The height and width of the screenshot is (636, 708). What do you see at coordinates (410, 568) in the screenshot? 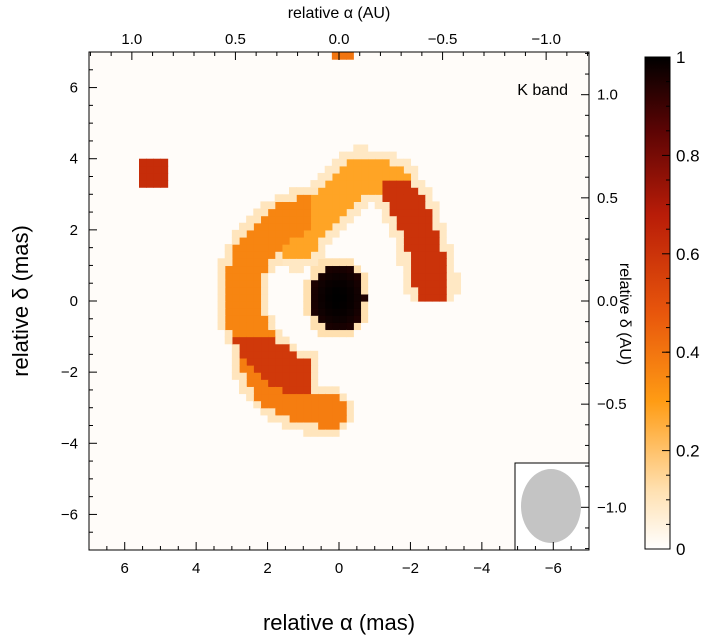
I see `x-tick-label: −2` at bounding box center [410, 568].